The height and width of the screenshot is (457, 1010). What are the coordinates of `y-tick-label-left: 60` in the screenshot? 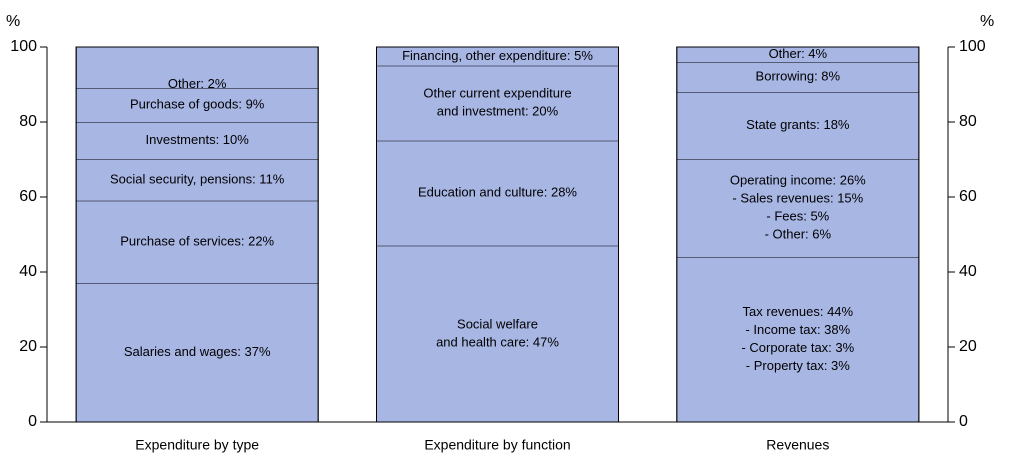 It's located at (28, 196).